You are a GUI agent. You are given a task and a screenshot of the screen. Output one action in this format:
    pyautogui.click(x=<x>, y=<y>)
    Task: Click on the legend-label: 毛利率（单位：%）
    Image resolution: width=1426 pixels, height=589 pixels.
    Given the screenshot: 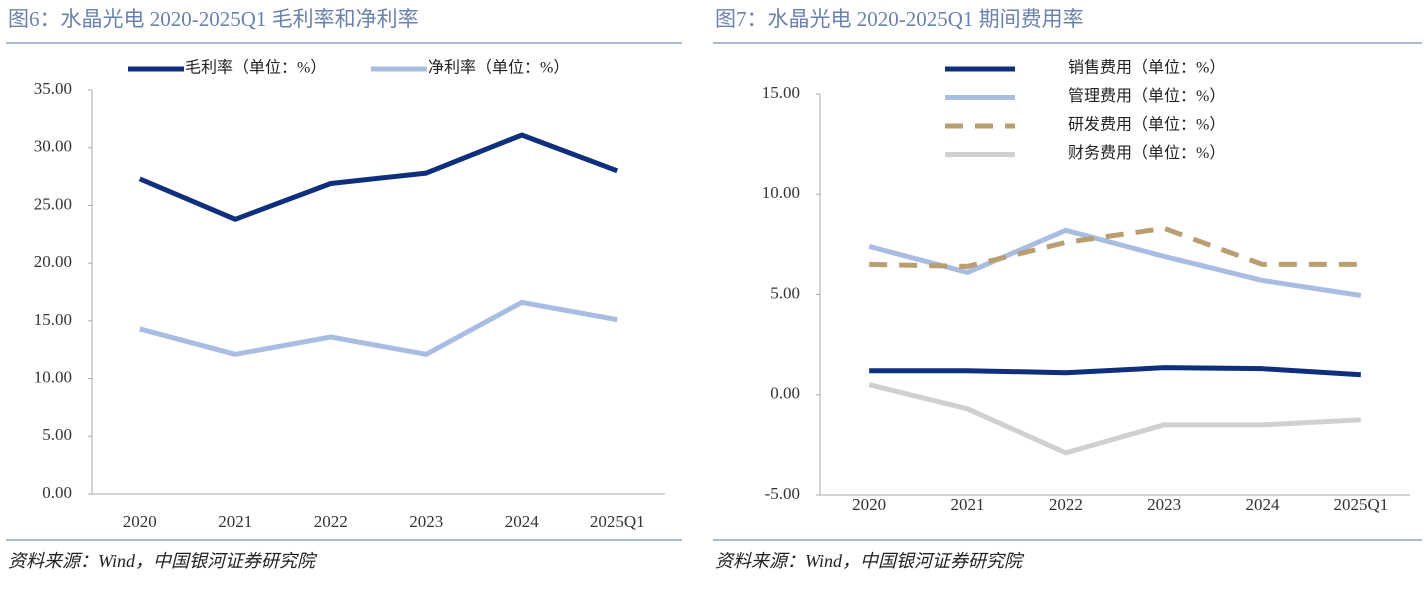 What is the action you would take?
    pyautogui.click(x=255, y=68)
    